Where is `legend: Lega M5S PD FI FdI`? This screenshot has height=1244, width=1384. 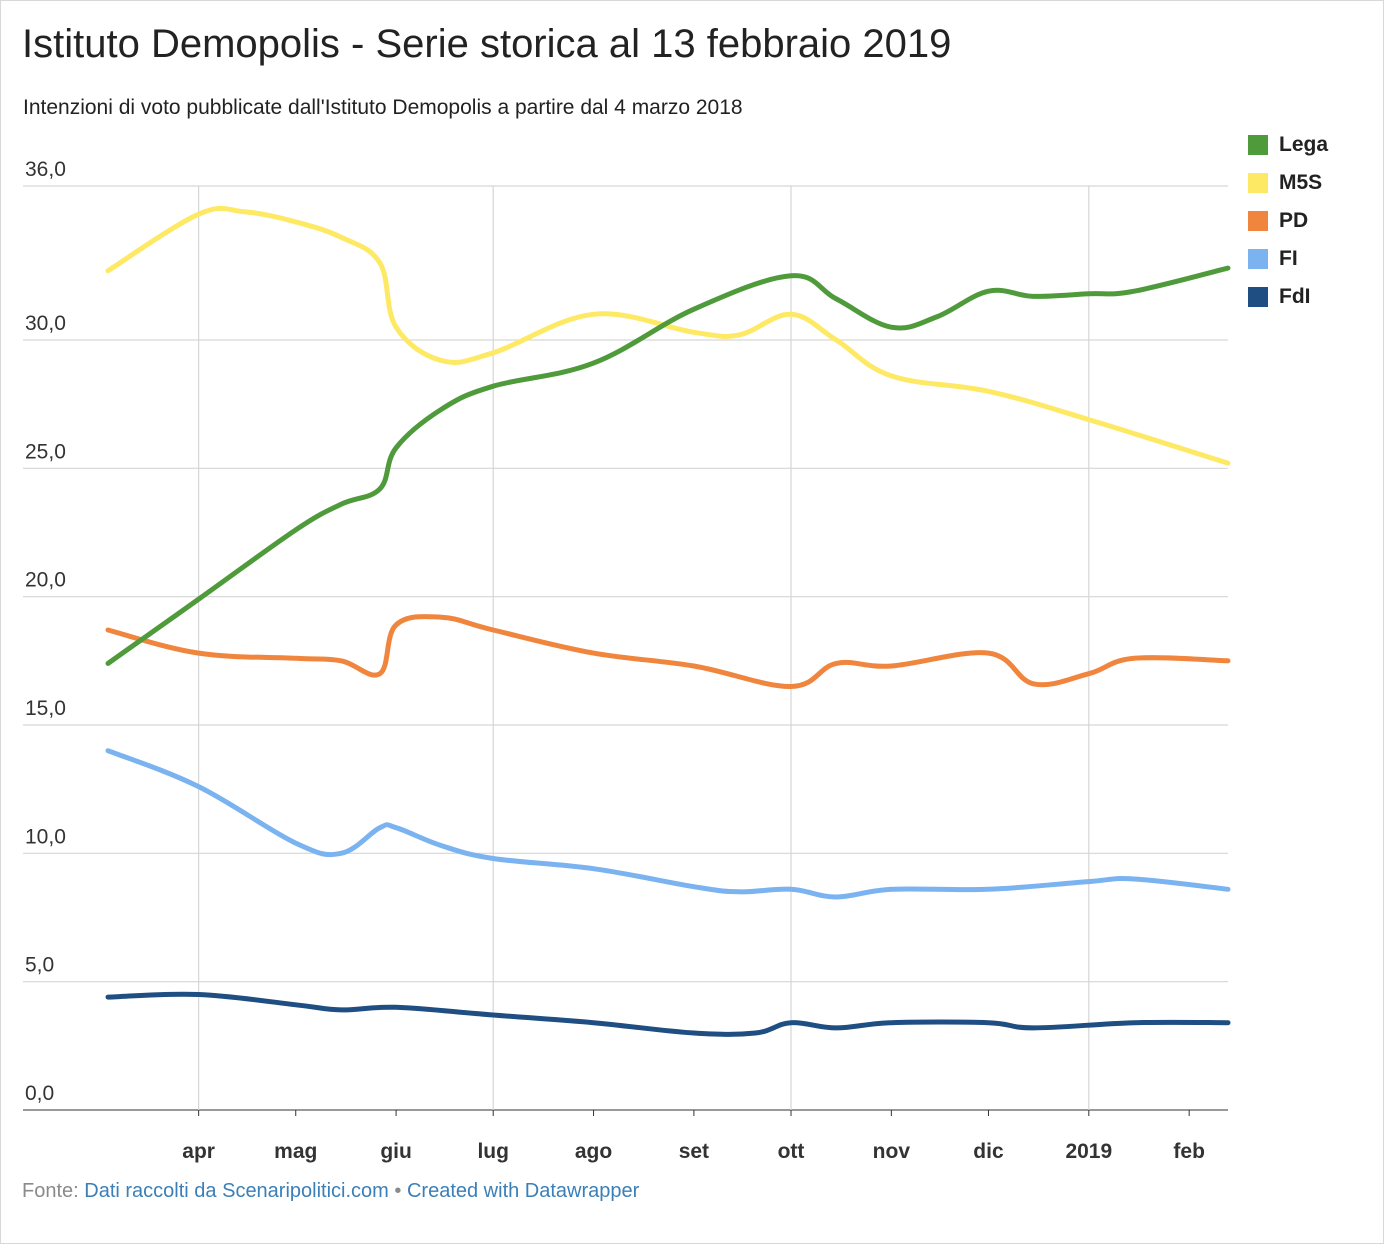 legend: Lega M5S PD FI FdI is located at coordinates (1288, 221).